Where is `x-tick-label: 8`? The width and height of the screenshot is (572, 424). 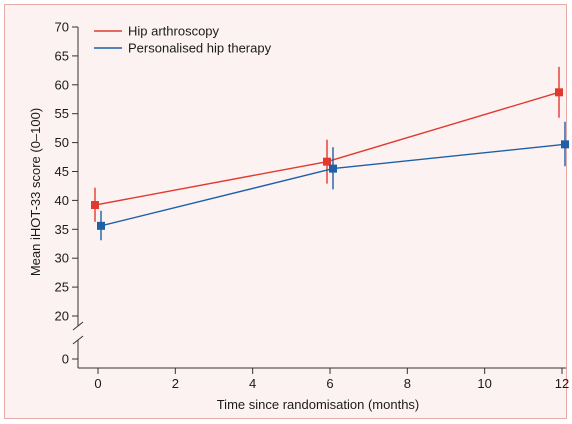
x-tick-label: 8 is located at coordinates (407, 383).